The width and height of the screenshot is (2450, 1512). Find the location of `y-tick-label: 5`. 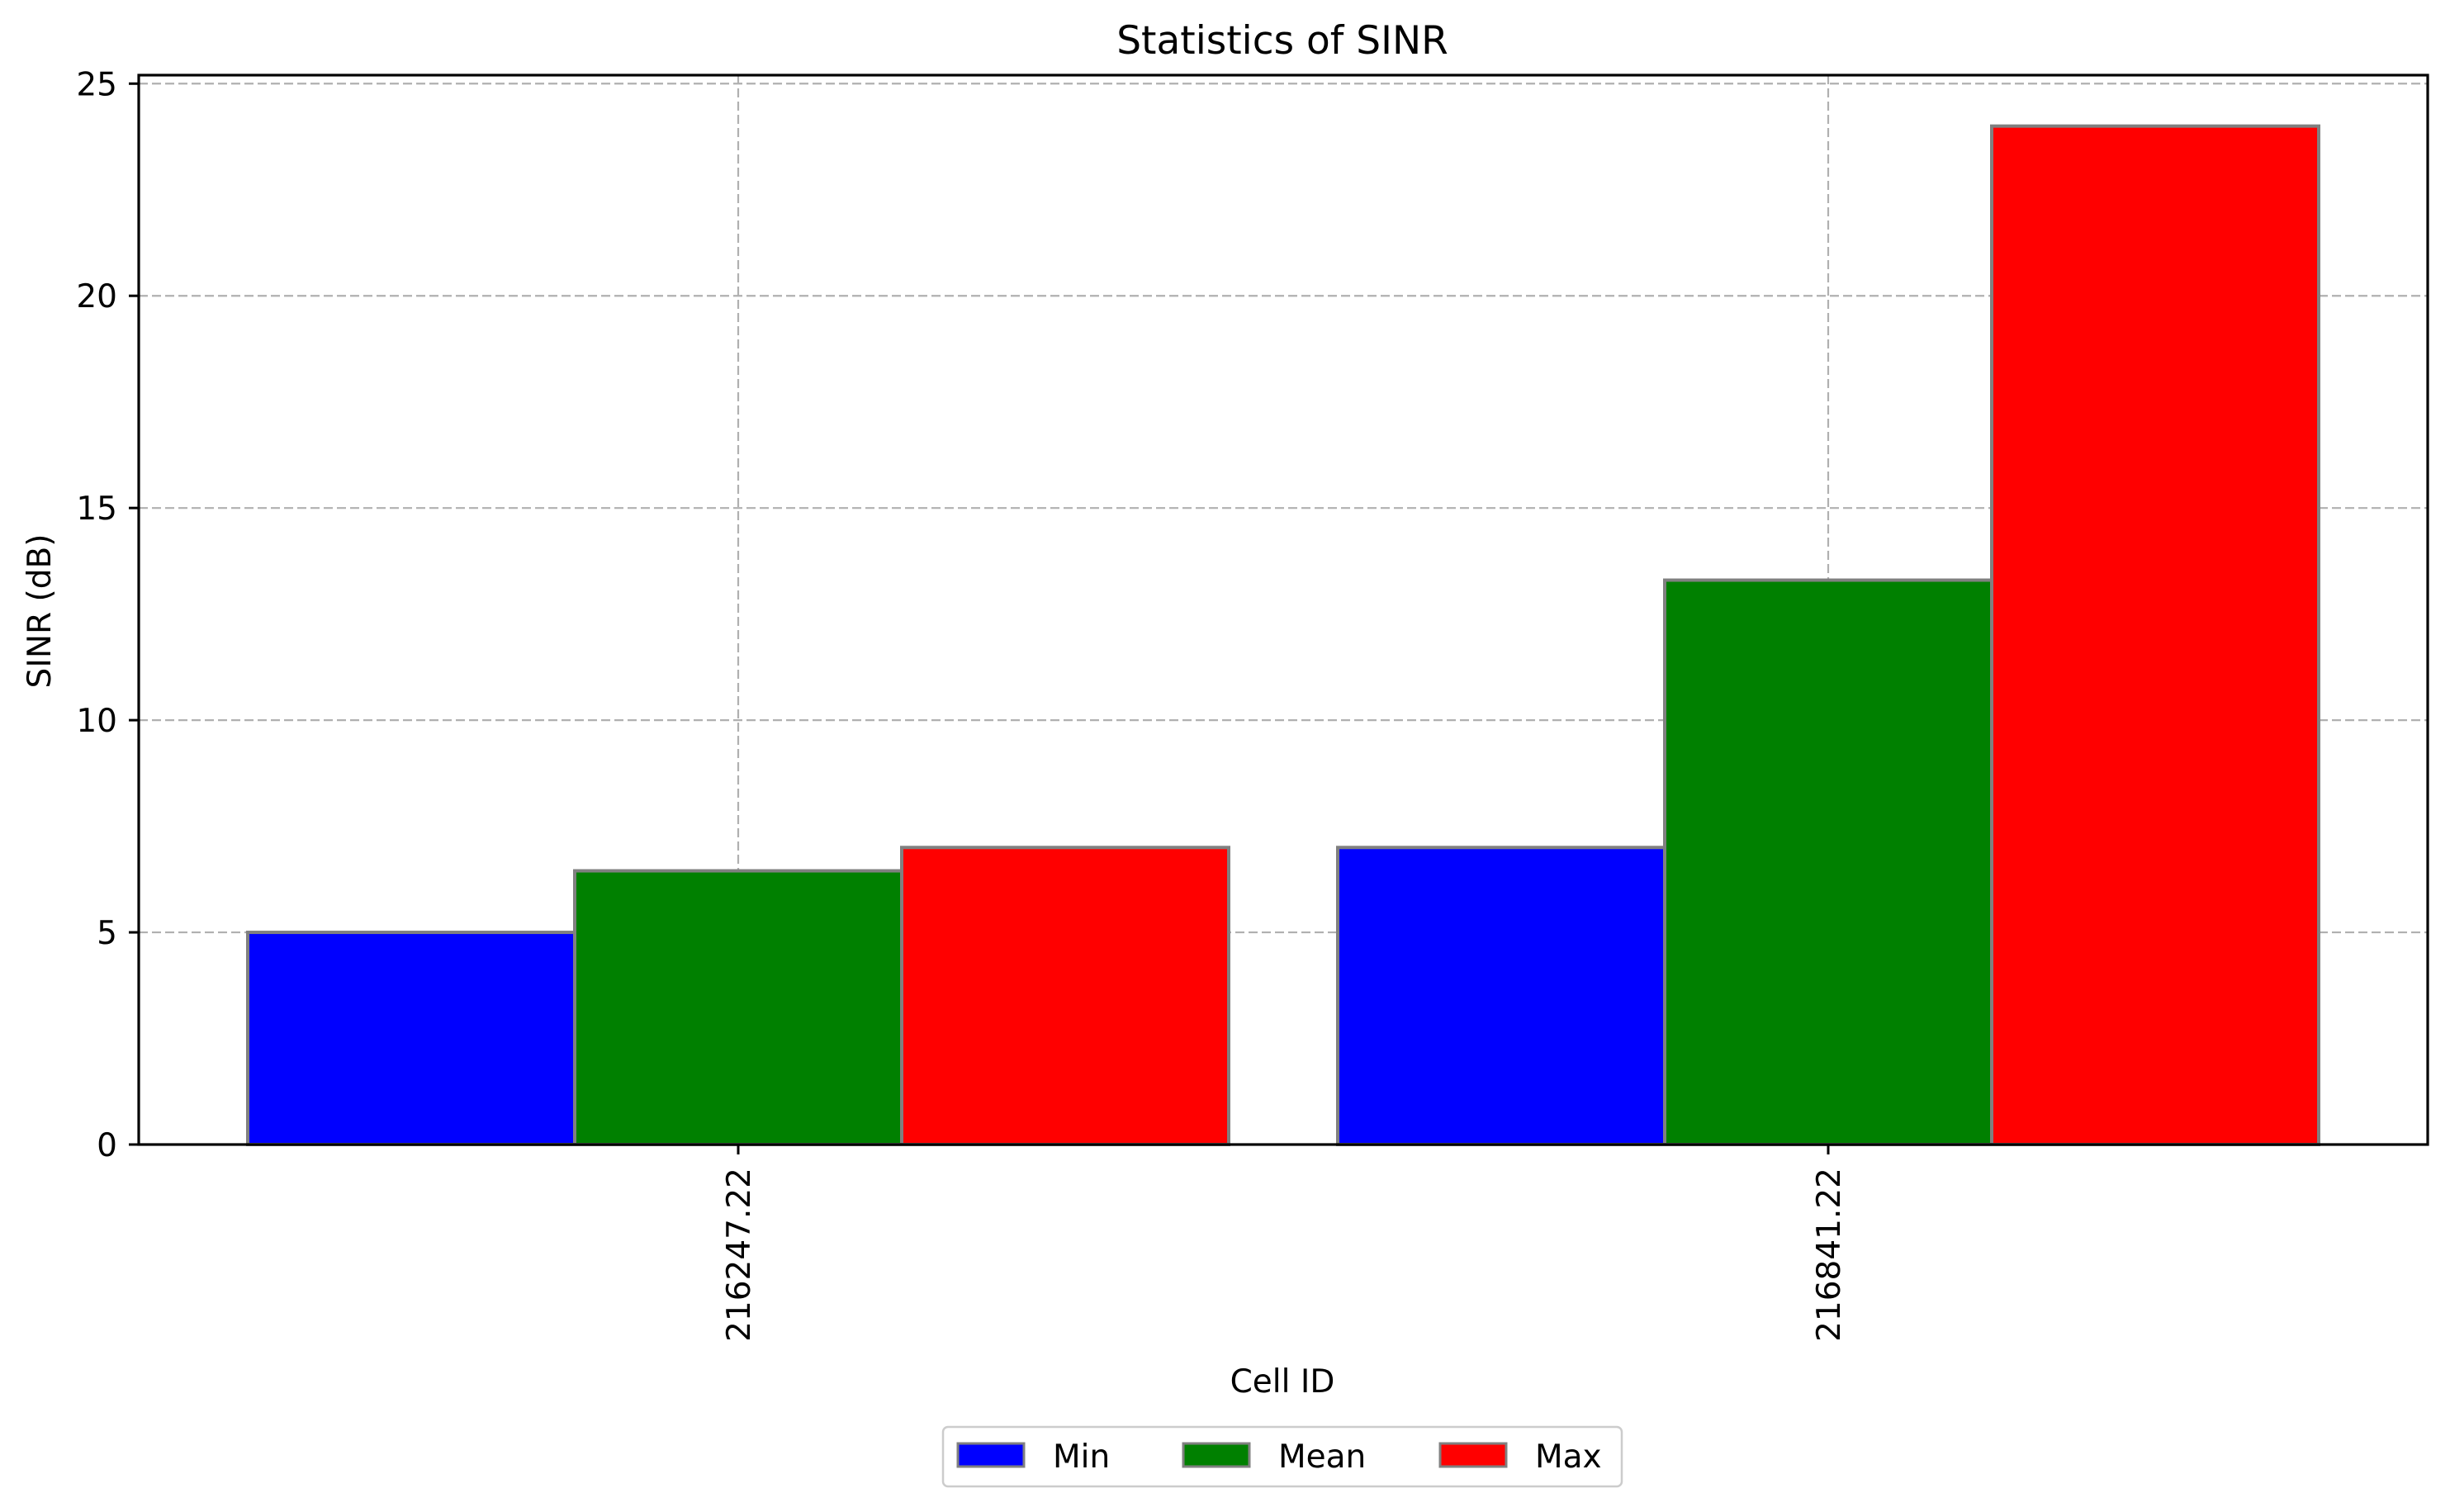

y-tick-label: 5 is located at coordinates (107, 933).